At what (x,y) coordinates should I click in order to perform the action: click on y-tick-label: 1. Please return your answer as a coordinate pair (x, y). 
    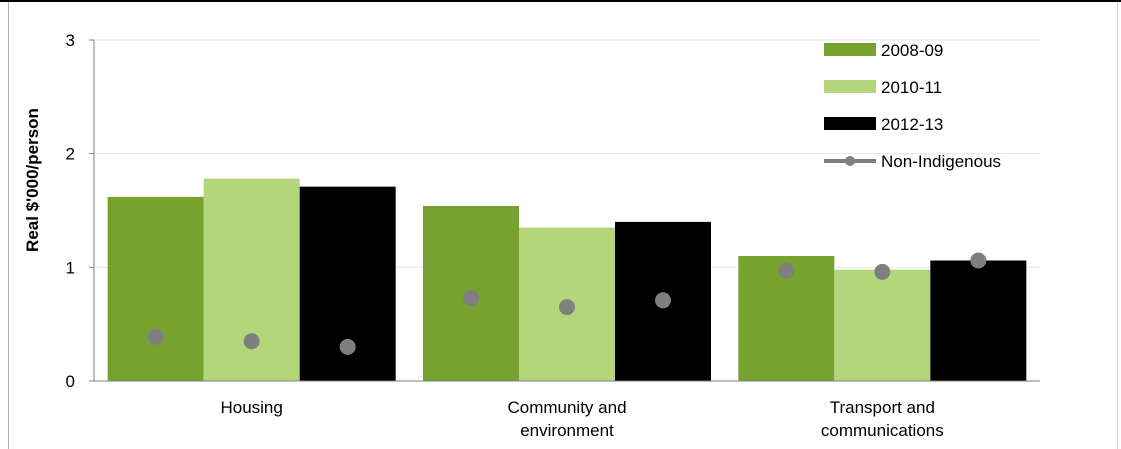
    Looking at the image, I should click on (70, 267).